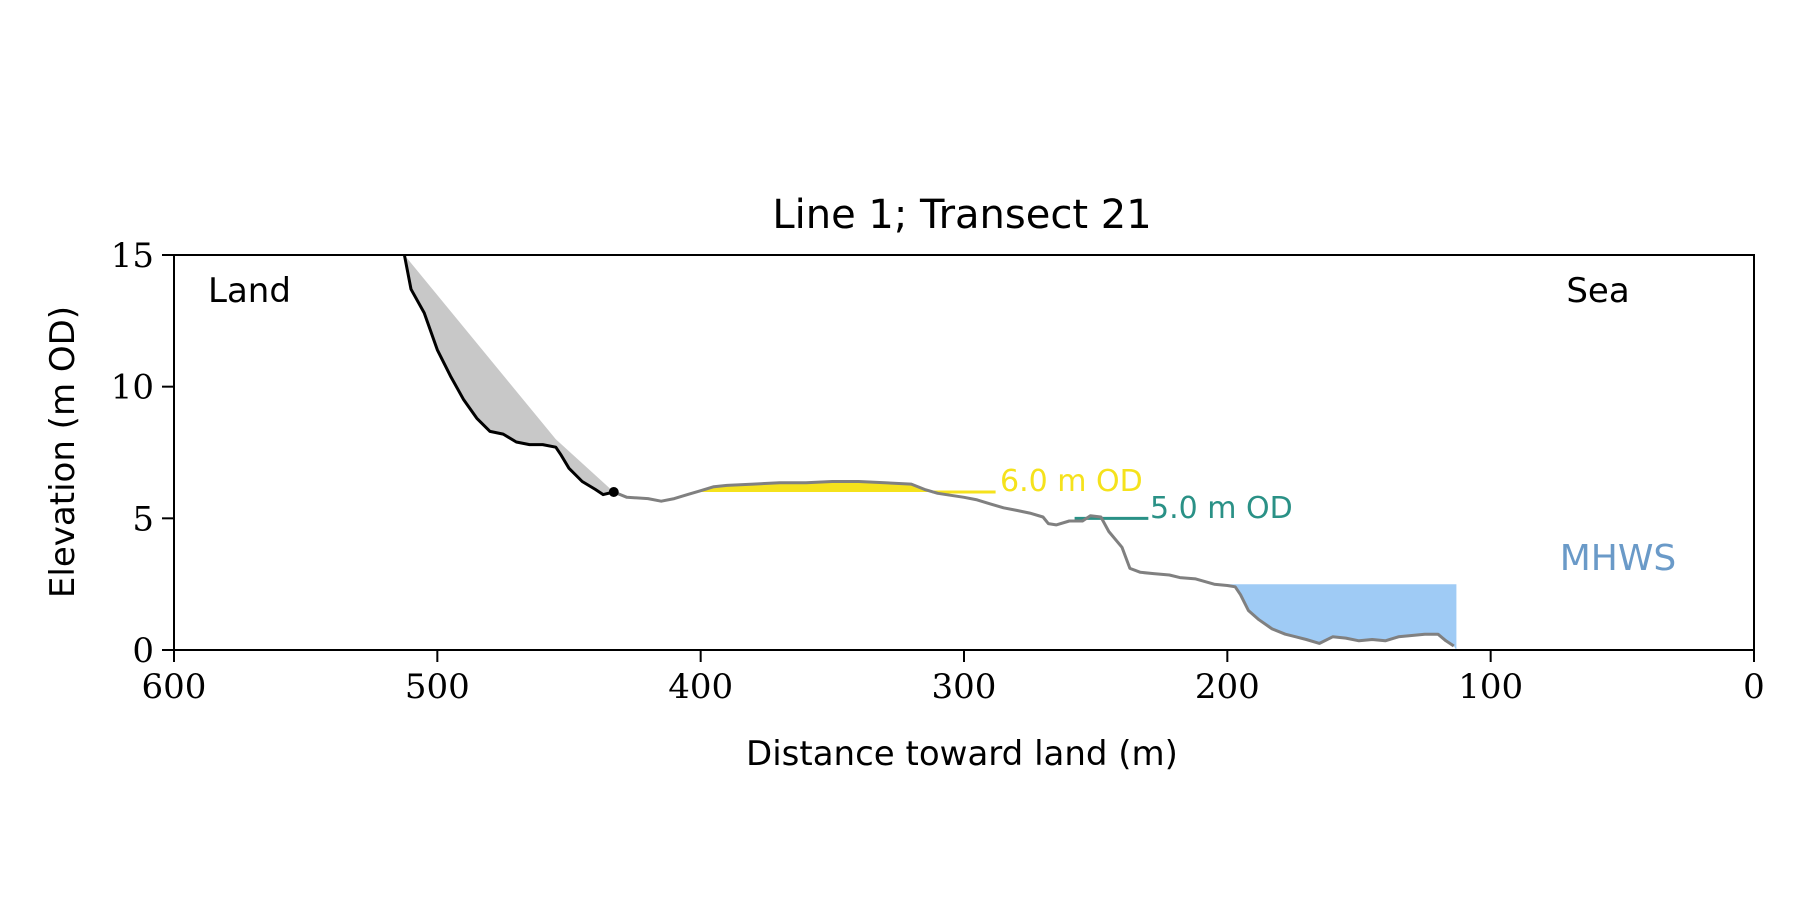 The height and width of the screenshot is (900, 1800). Describe the element at coordinates (613, 492) in the screenshot. I see `cliff-toe-marker` at that location.